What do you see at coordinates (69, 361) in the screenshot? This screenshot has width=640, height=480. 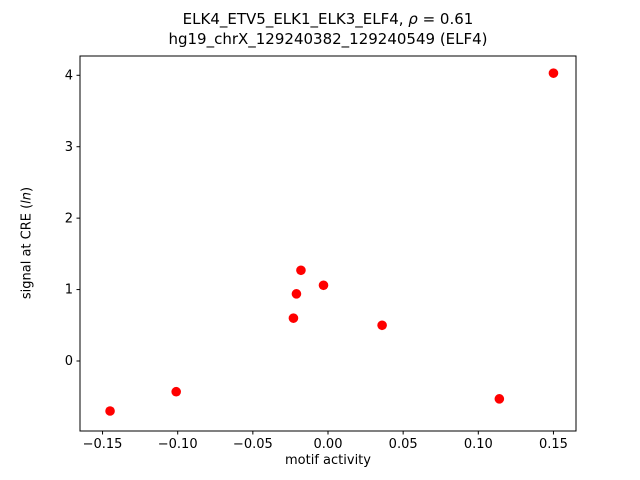 I see `y-tick-label: 0` at bounding box center [69, 361].